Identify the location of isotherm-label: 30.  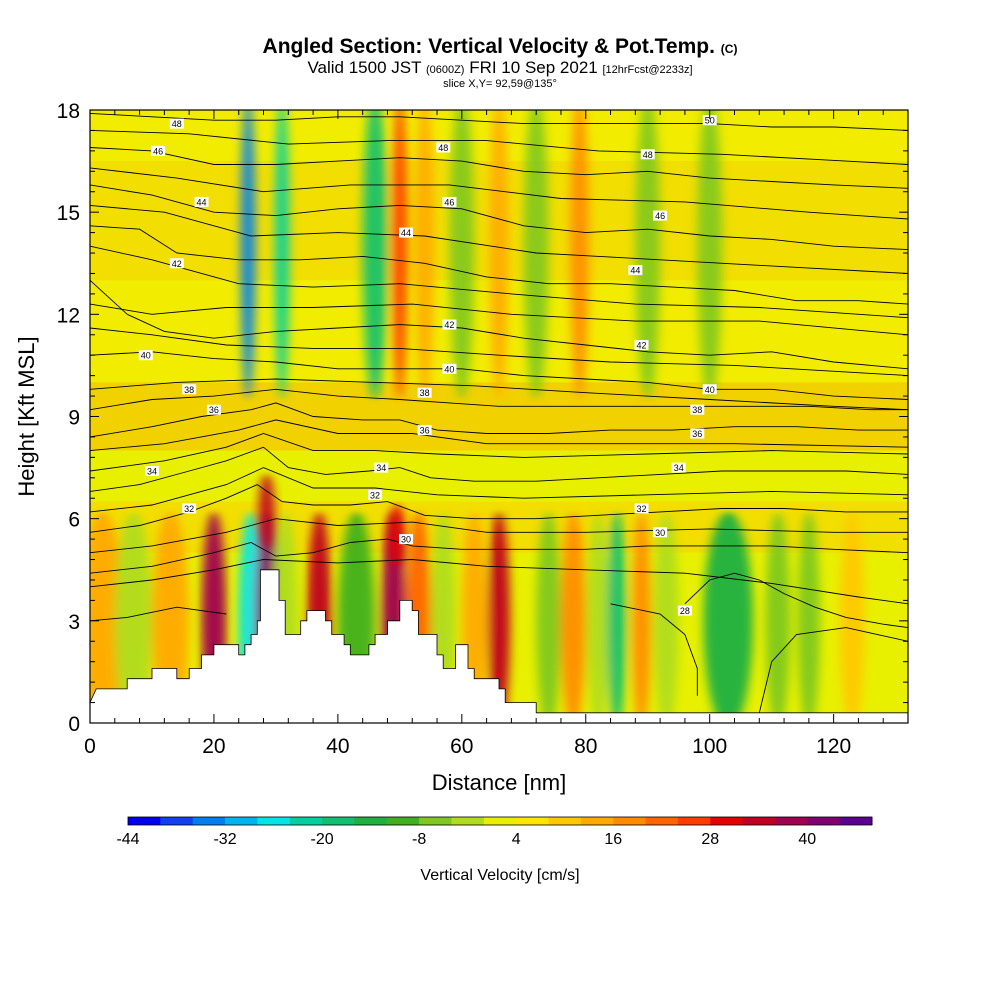
(406, 540).